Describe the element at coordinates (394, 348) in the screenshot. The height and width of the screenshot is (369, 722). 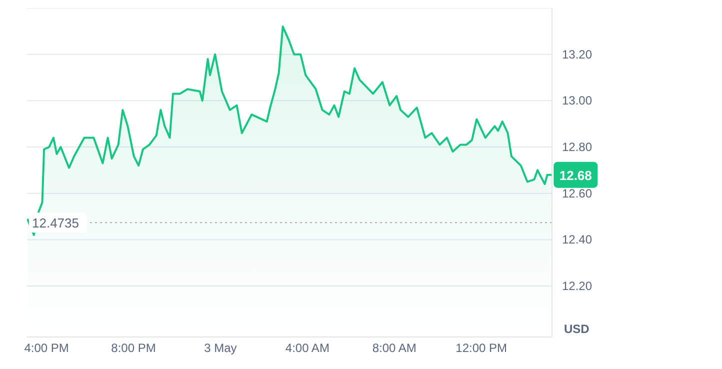
I see `x-tick-label: 8:00 AM` at that location.